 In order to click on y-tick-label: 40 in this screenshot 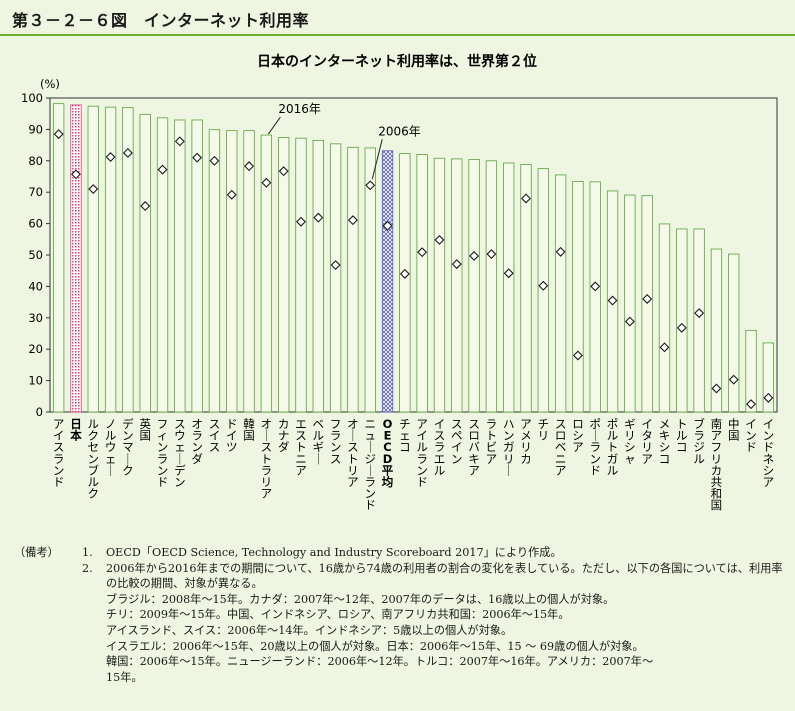, I will do `click(35, 286)`.